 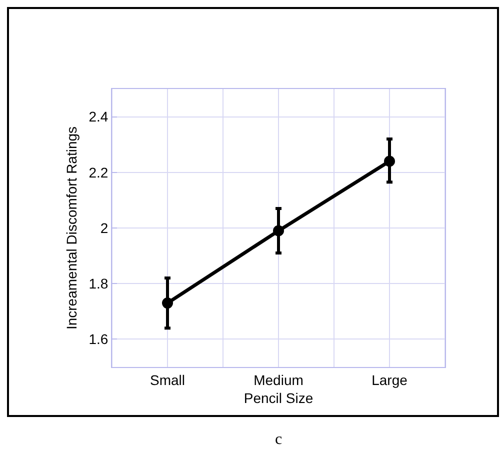 What do you see at coordinates (279, 398) in the screenshot?
I see `x-axis-title: Pencil Size` at bounding box center [279, 398].